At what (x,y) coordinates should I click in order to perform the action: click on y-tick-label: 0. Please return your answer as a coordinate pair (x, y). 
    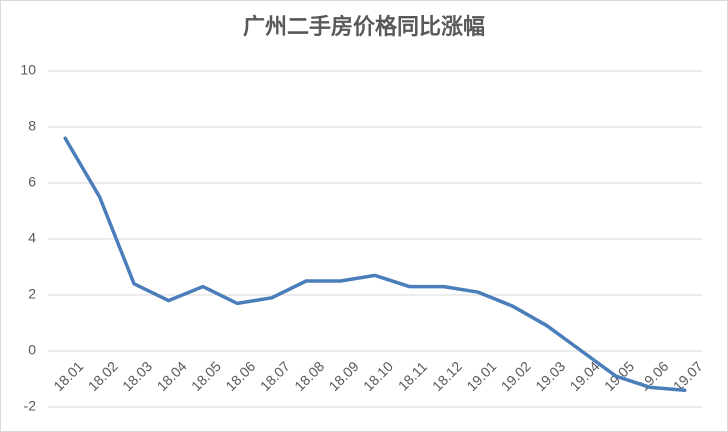
    Looking at the image, I should click on (32, 350).